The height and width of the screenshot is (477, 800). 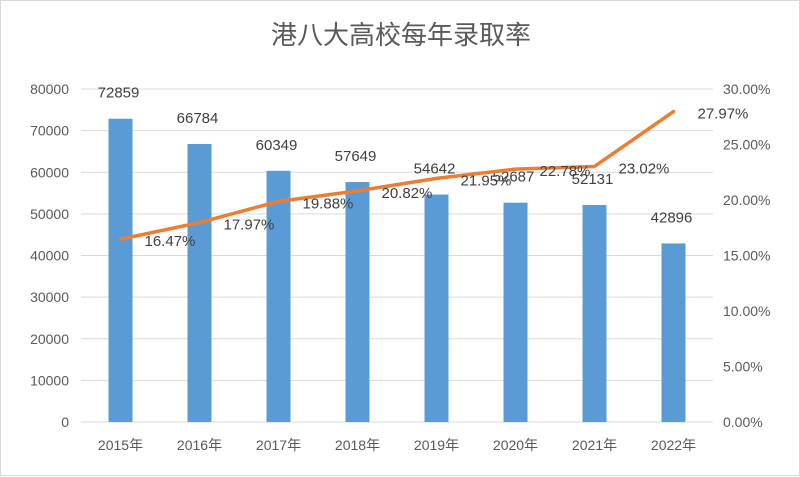 I want to click on y-right-tick-label: 15.00%, so click(x=746, y=256).